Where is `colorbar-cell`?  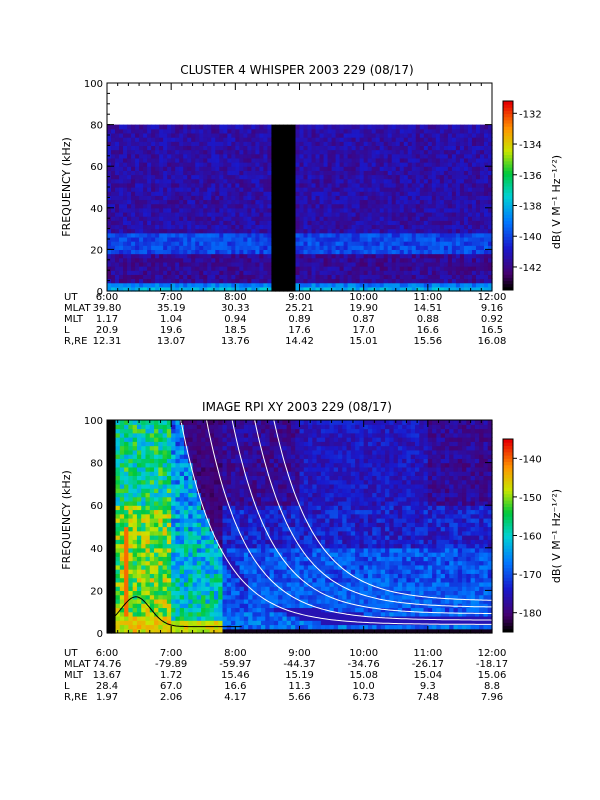
colorbar-cell is located at coordinates (508, 285).